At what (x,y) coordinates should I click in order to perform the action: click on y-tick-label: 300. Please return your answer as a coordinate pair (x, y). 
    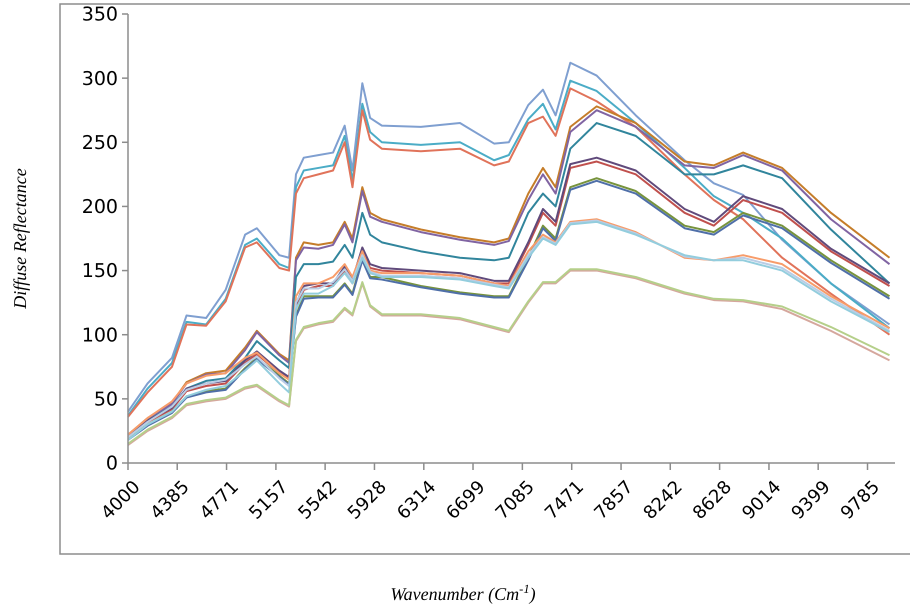
    Looking at the image, I should click on (100, 79).